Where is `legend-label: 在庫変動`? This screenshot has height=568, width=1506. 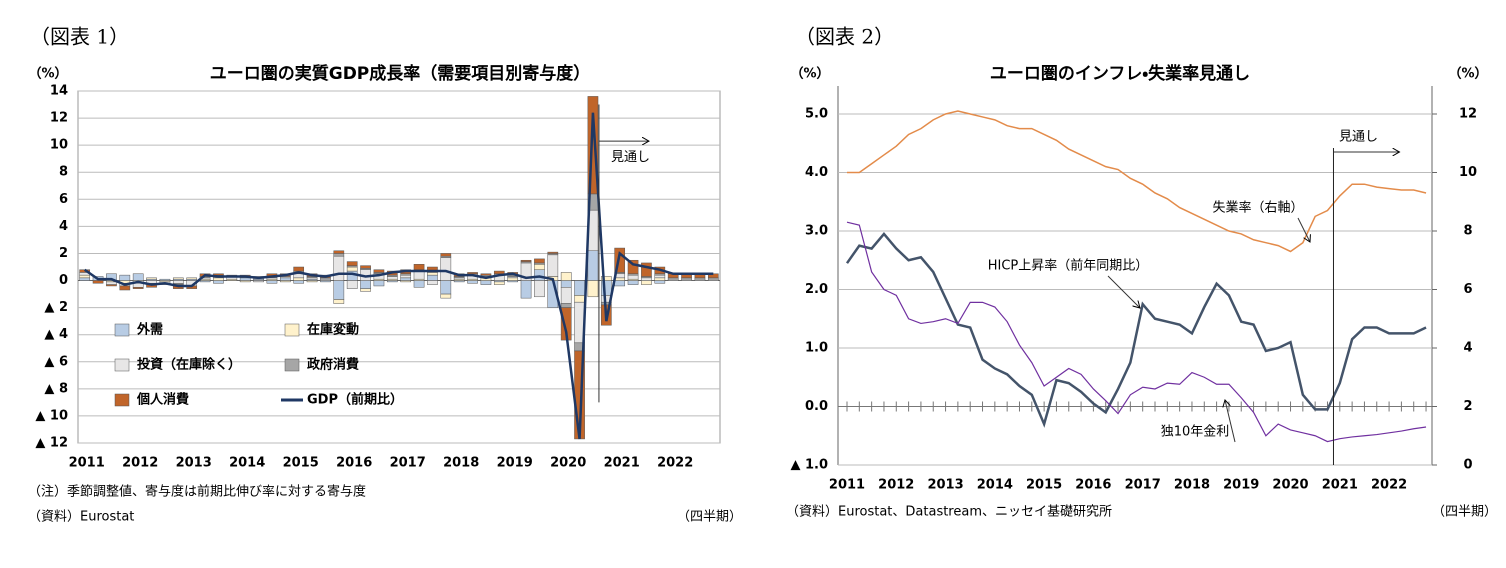
legend-label: 在庫変動 is located at coordinates (333, 330).